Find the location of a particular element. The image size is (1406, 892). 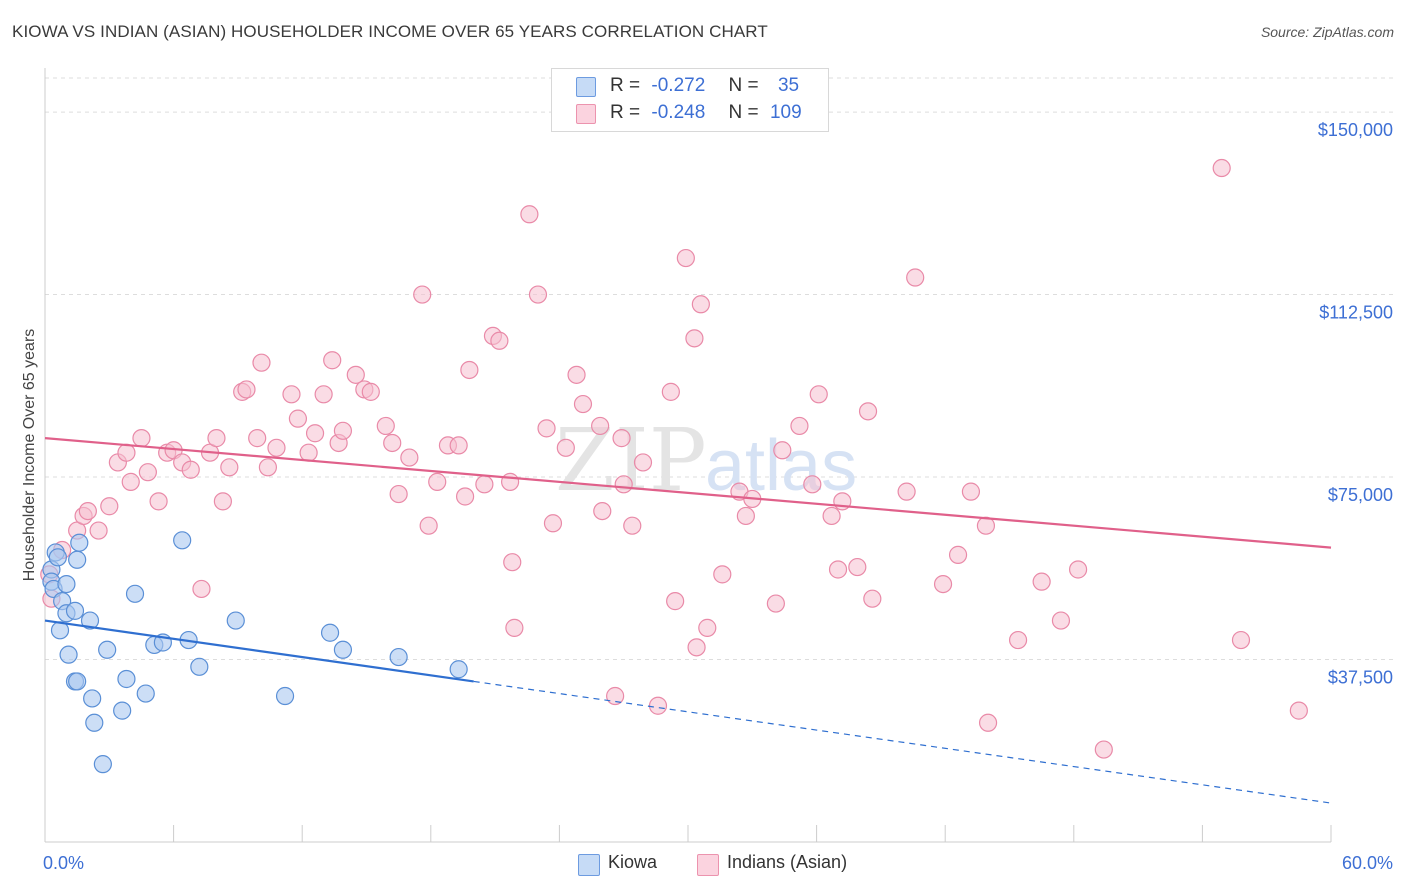

kiowa-legend-swatch is located at coordinates (589, 865).